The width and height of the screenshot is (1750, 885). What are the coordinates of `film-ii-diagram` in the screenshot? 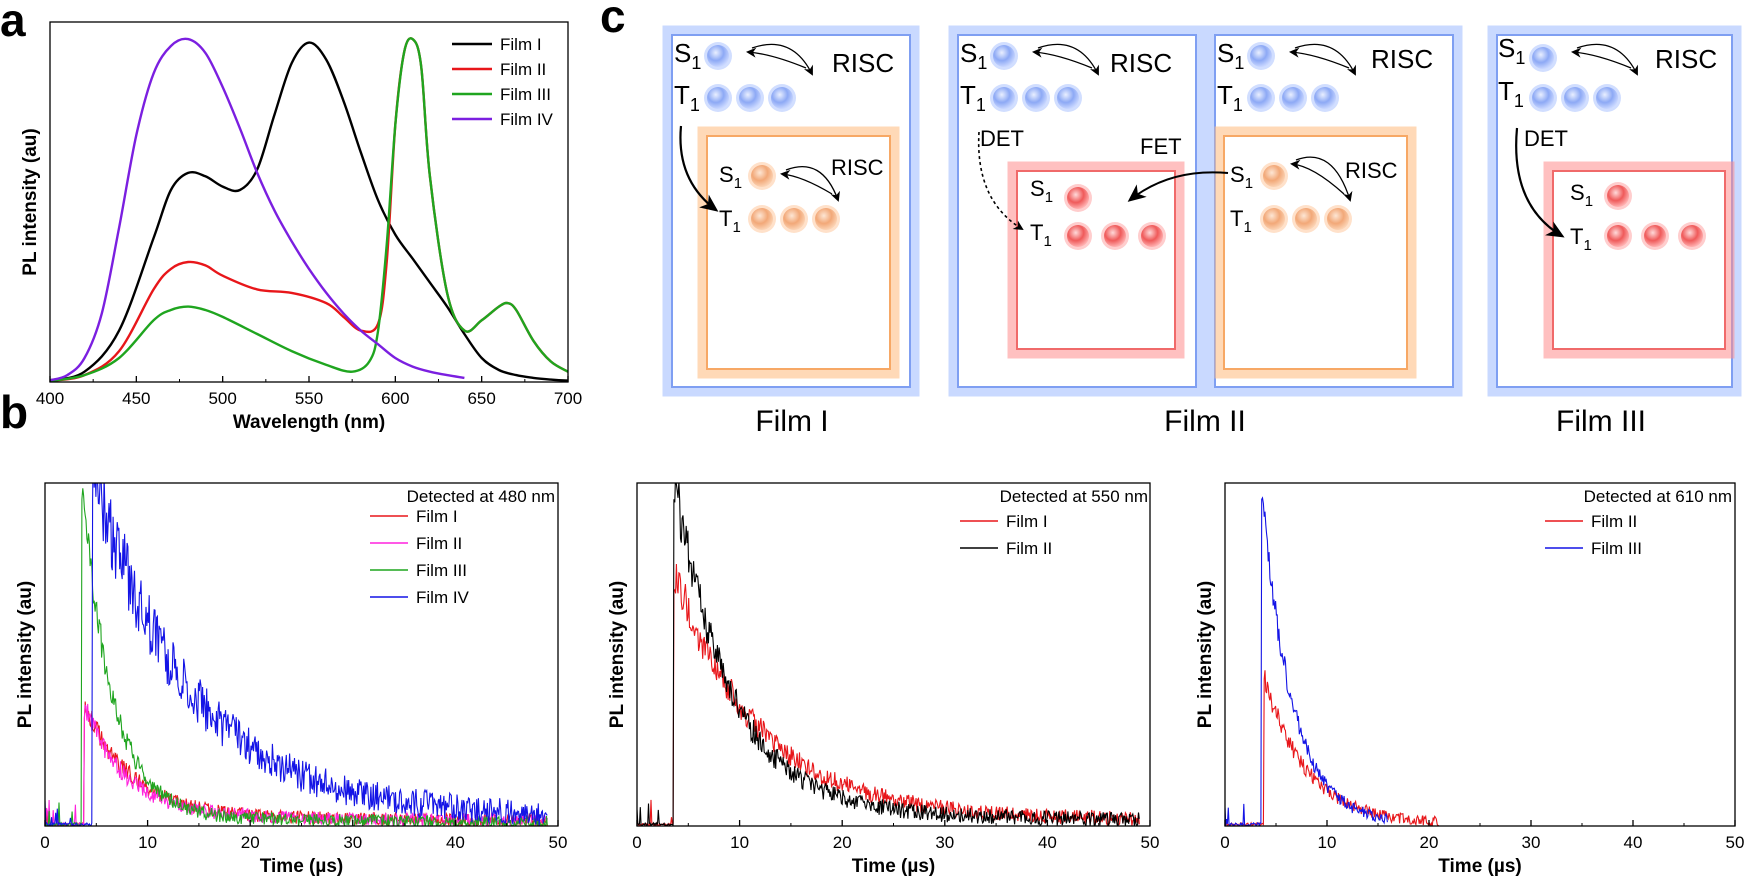 It's located at (1205, 211).